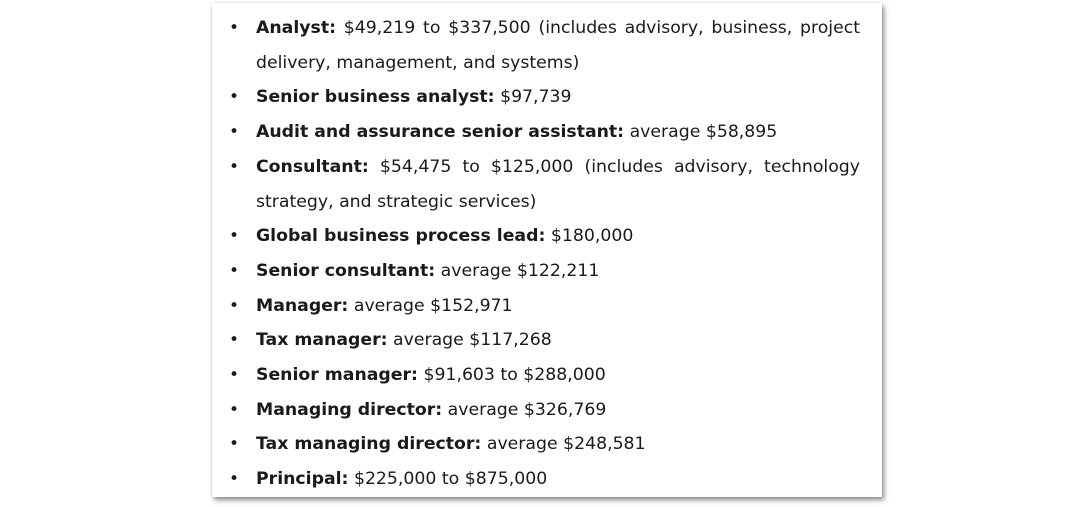 This screenshot has height=507, width=1089. I want to click on role-title: Tax managing director:, so click(369, 444).